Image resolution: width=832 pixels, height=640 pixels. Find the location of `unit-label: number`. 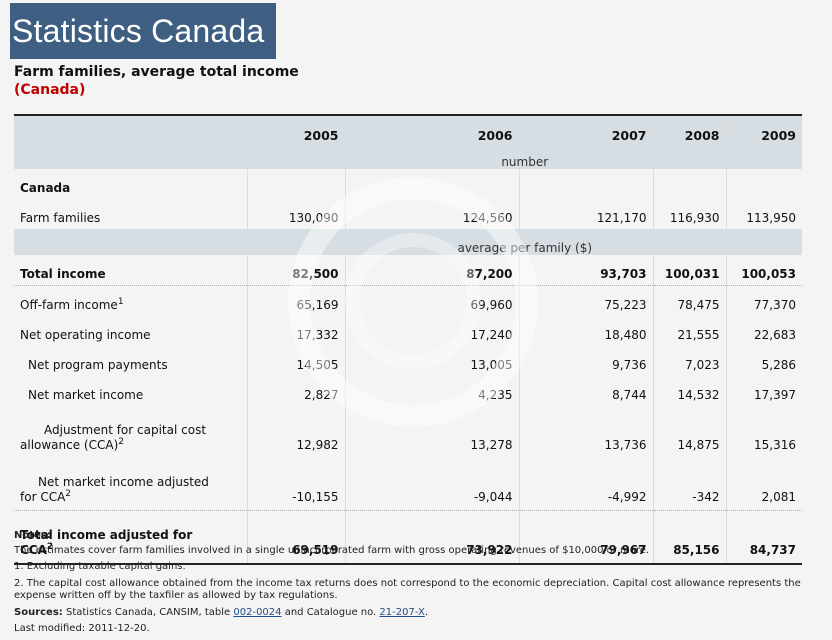

unit-label: number is located at coordinates (524, 156).